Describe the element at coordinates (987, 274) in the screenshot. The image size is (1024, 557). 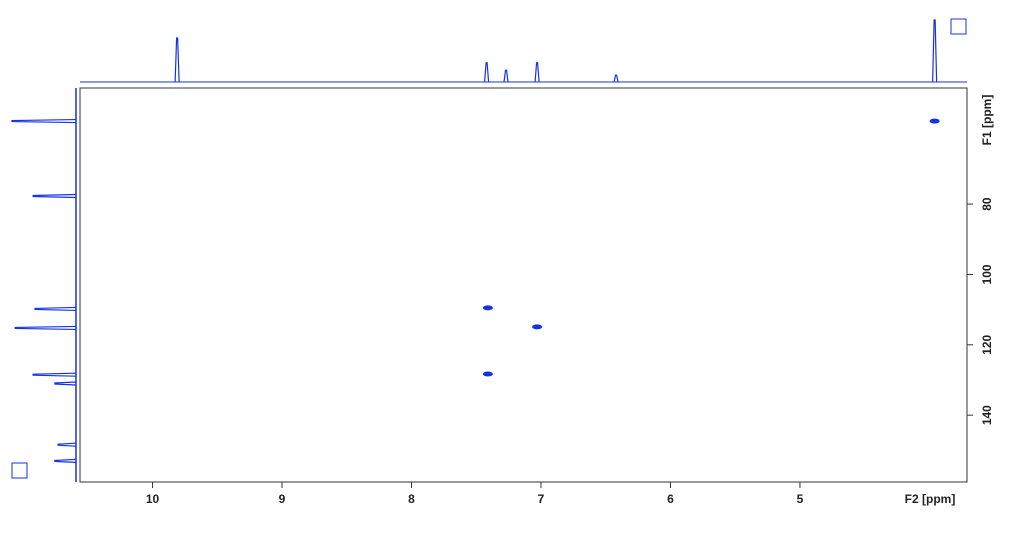
I see `y-tick-label: 100` at that location.